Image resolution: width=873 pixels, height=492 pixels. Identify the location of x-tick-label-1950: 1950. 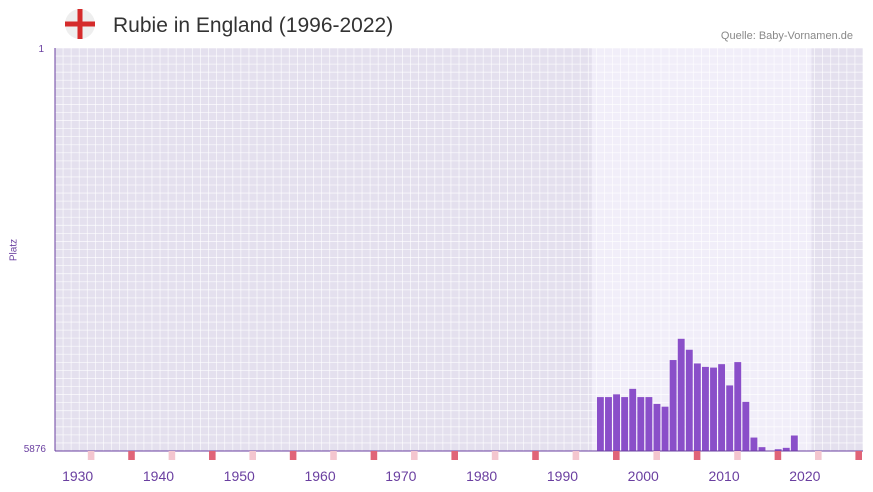
(239, 476).